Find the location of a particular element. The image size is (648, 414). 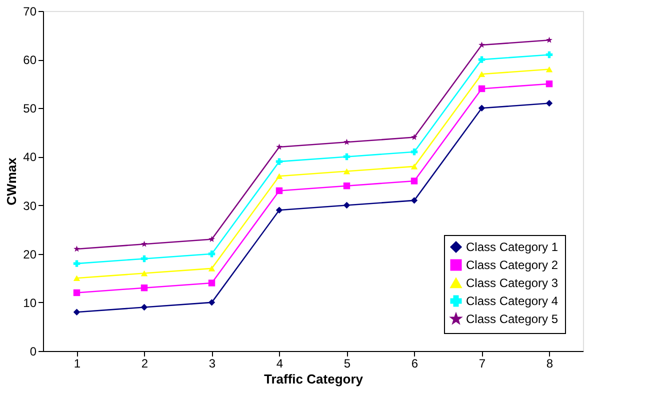

legend-label: Class Category 4 is located at coordinates (512, 301).